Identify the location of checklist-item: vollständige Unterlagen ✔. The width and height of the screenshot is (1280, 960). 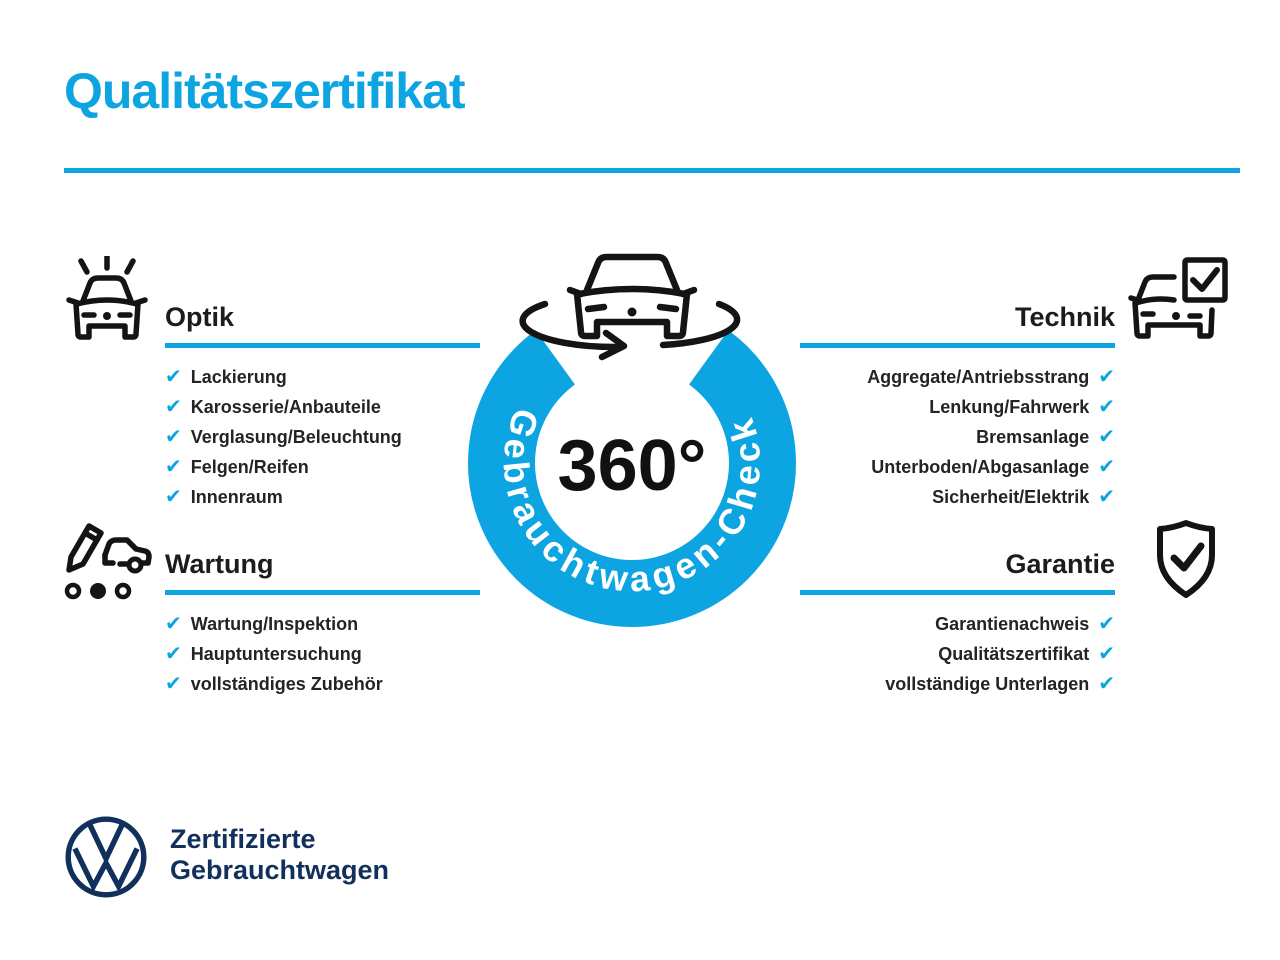
(957, 684).